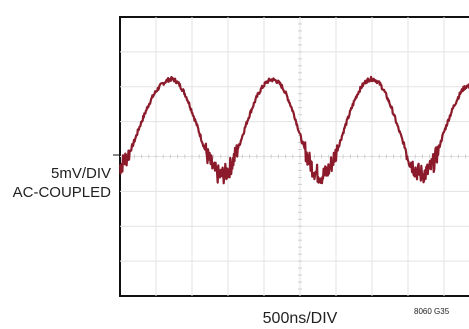 The image size is (469, 329). What do you see at coordinates (62, 192) in the screenshot?
I see `y-label-coupling: AC-COUPLED` at bounding box center [62, 192].